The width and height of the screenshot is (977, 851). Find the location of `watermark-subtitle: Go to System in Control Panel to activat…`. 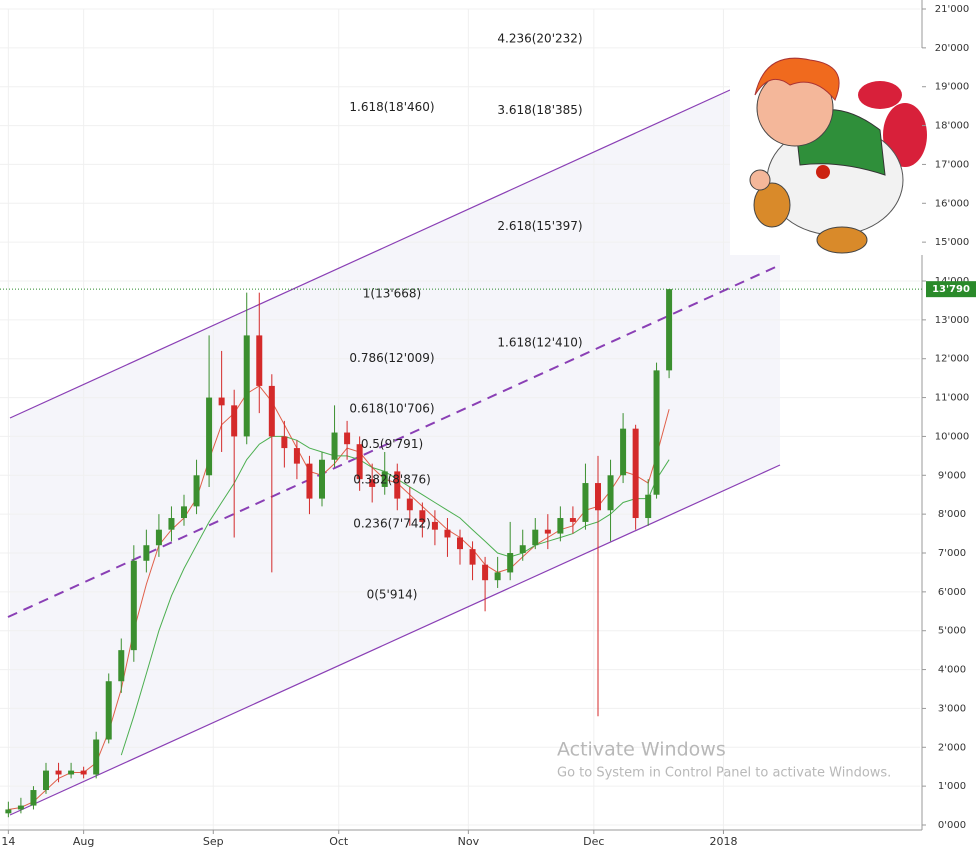

watermark-subtitle: Go to System in Control Panel to activat… is located at coordinates (724, 773).